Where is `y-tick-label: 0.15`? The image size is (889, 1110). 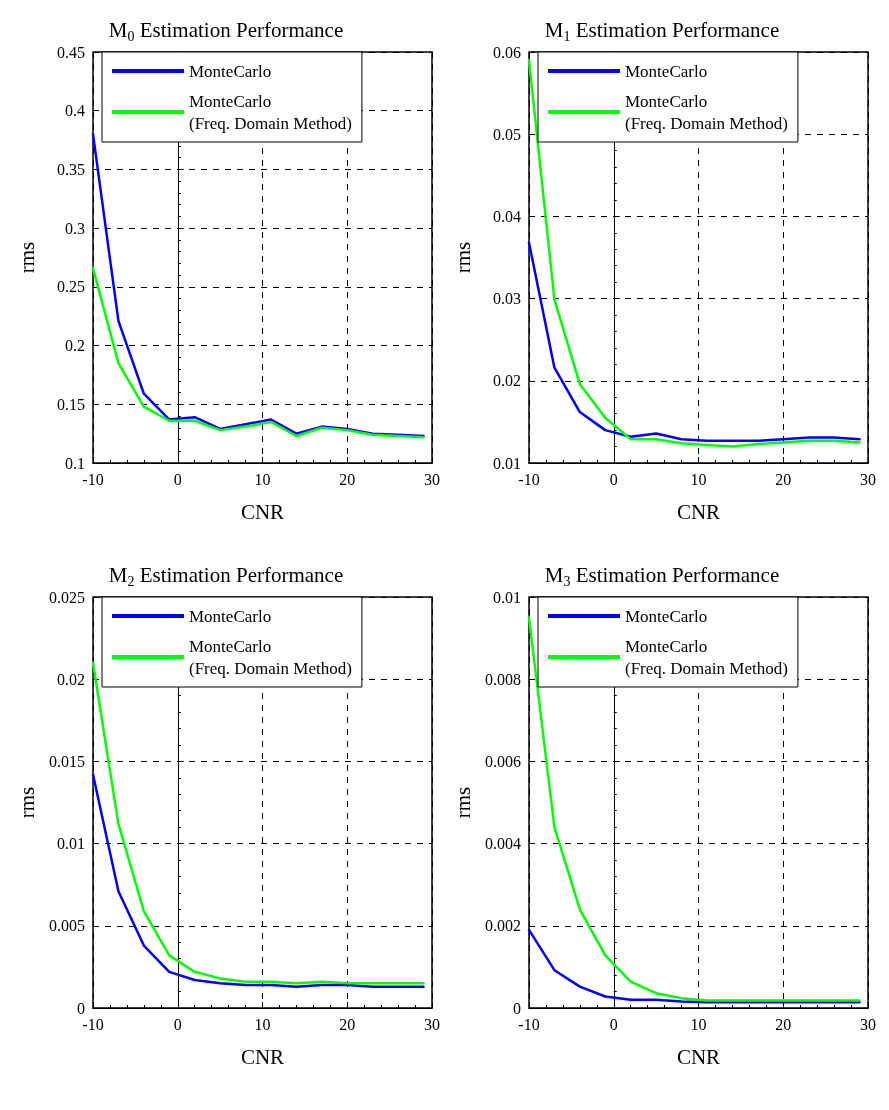
y-tick-label: 0.15 is located at coordinates (71, 404).